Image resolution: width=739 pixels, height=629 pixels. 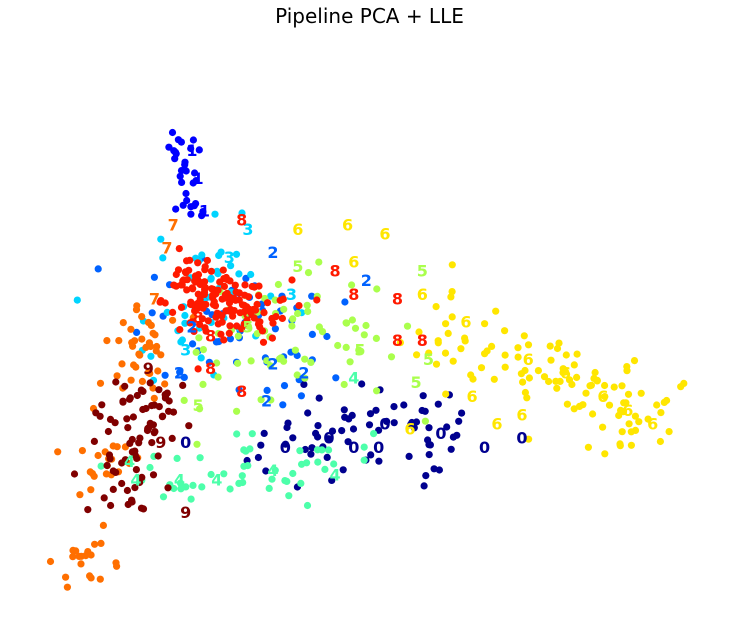 What do you see at coordinates (422, 271) in the screenshot?
I see `digit-label-5: 5` at bounding box center [422, 271].